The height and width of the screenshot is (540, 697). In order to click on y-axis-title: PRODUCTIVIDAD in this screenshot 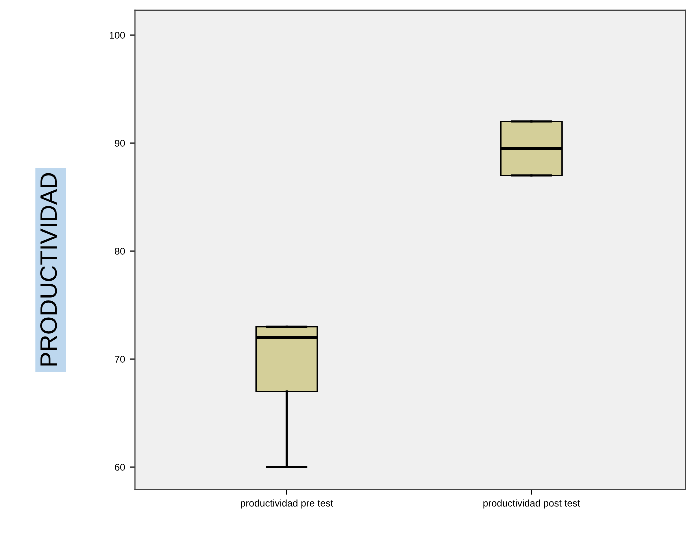, I will do `click(49, 269)`.